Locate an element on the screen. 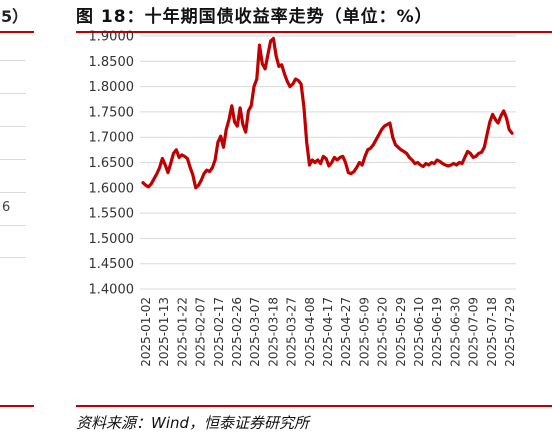  x-tick-label: 2025-01-22 is located at coordinates (182, 332).